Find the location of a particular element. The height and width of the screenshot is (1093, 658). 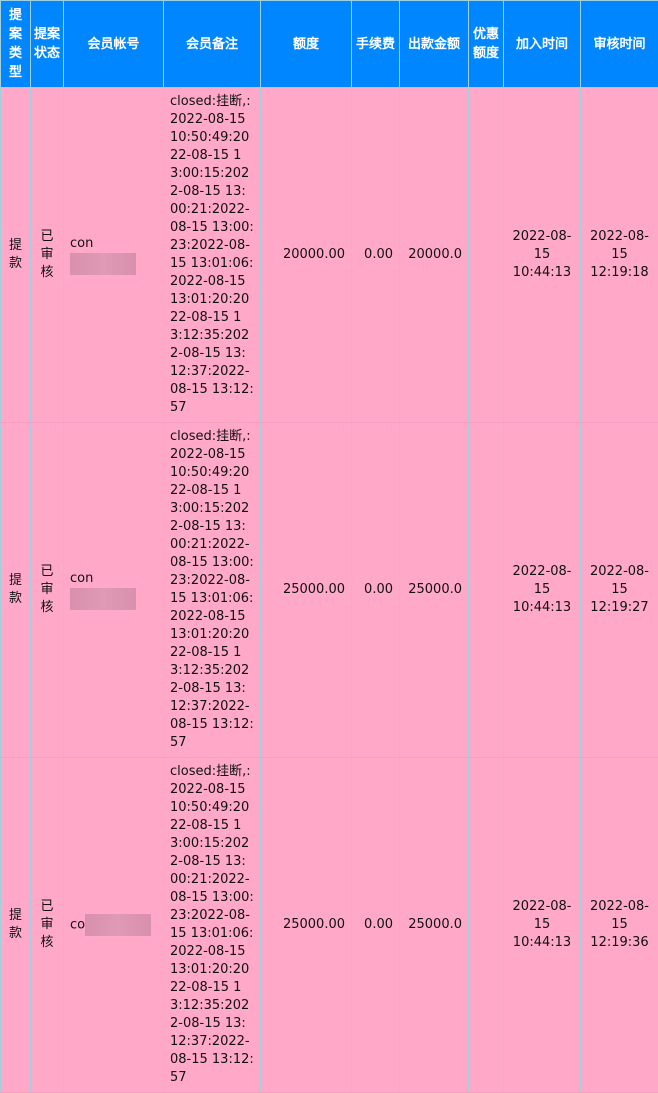

header-status: 提案状态 is located at coordinates (47, 44).